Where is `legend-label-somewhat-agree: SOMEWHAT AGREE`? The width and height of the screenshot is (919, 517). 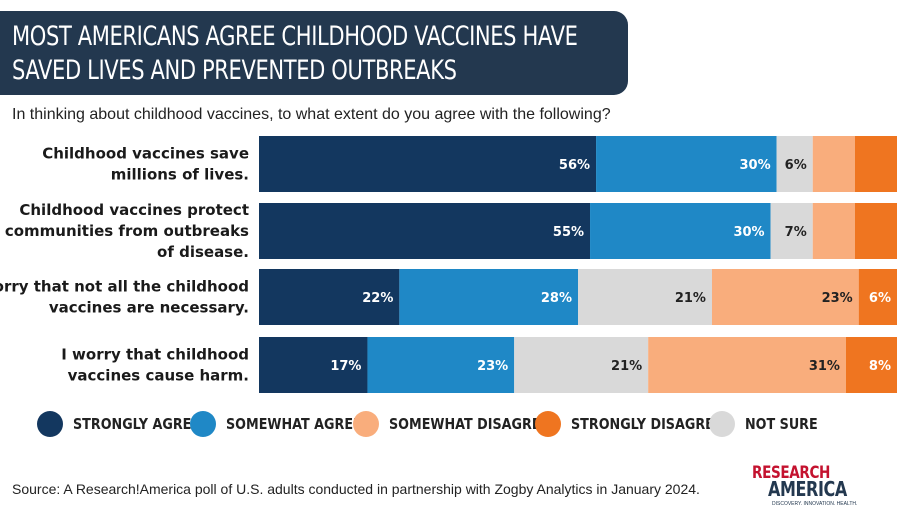 legend-label-somewhat-agree: SOMEWHAT AGREE is located at coordinates (294, 424).